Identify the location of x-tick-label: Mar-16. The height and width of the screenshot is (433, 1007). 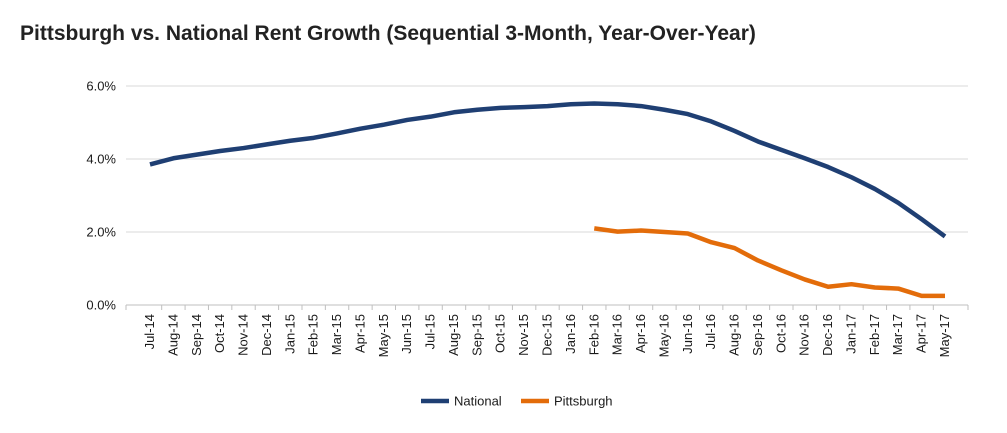
(617, 334).